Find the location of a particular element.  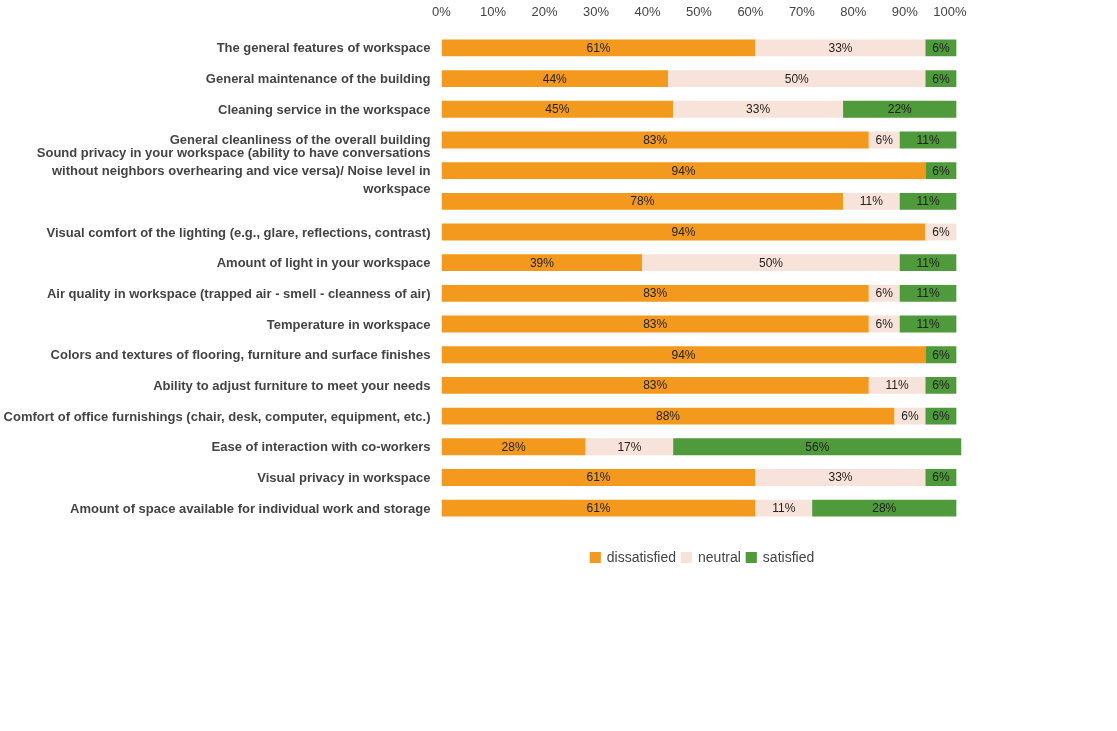

data-label: 22% is located at coordinates (900, 109).